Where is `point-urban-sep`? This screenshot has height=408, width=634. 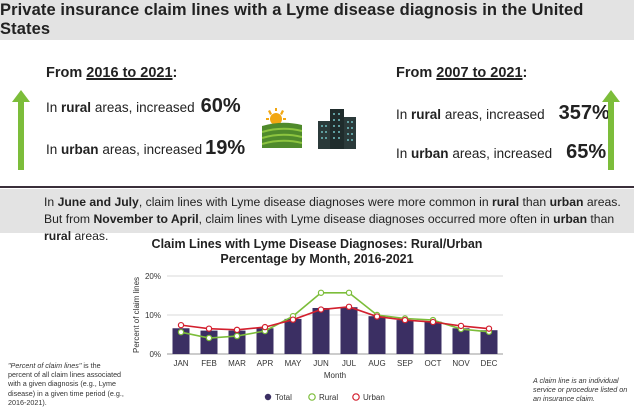 point-urban-sep is located at coordinates (405, 320).